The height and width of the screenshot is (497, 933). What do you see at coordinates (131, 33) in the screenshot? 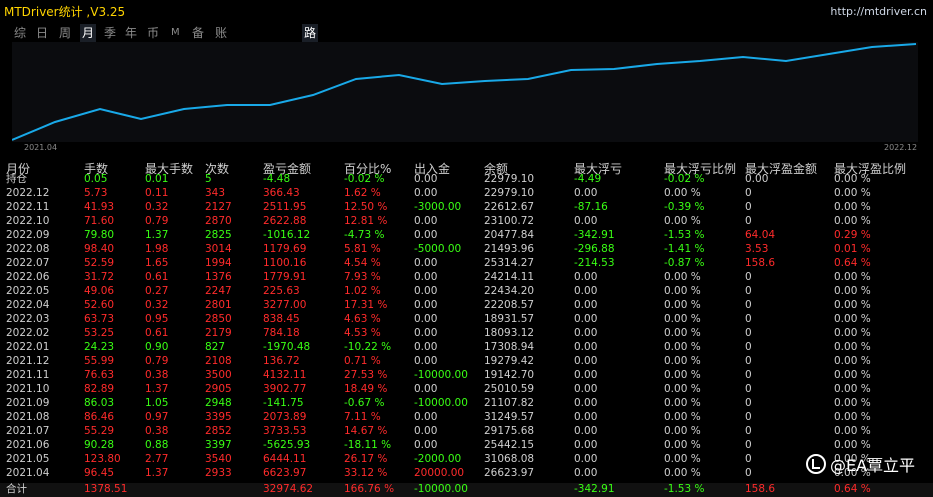
I see `nav-yearly: 年` at bounding box center [131, 33].